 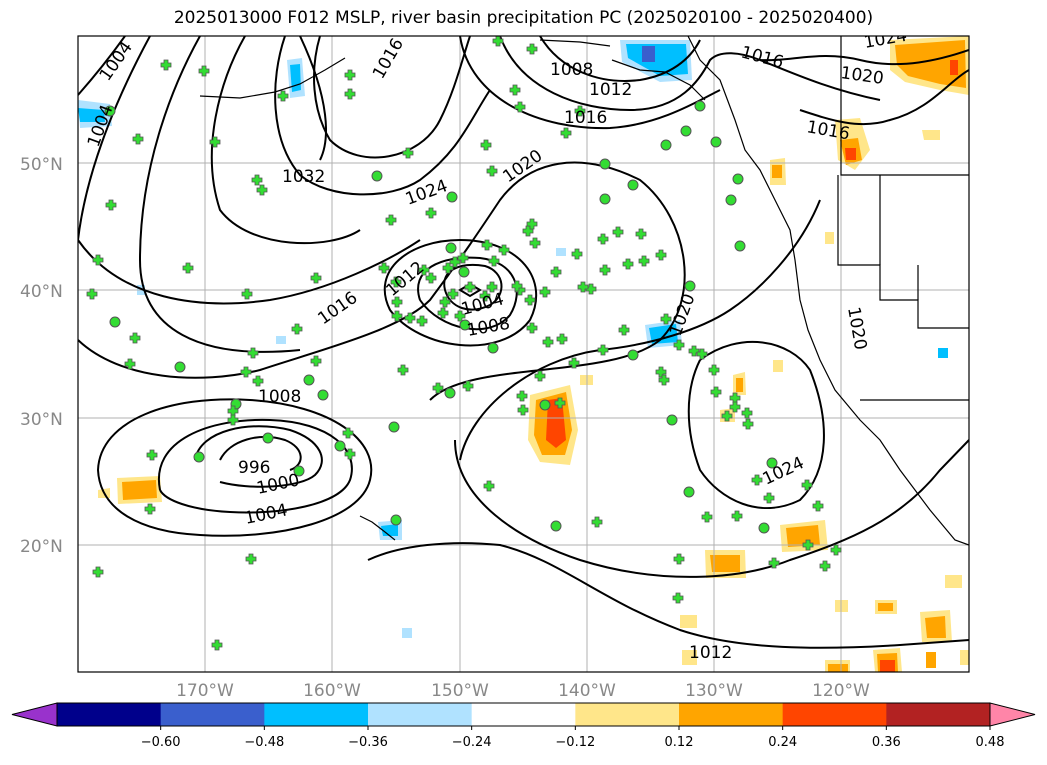 What do you see at coordinates (472, 742) in the screenshot?
I see `colorbar-tick-label: −0.24` at bounding box center [472, 742].